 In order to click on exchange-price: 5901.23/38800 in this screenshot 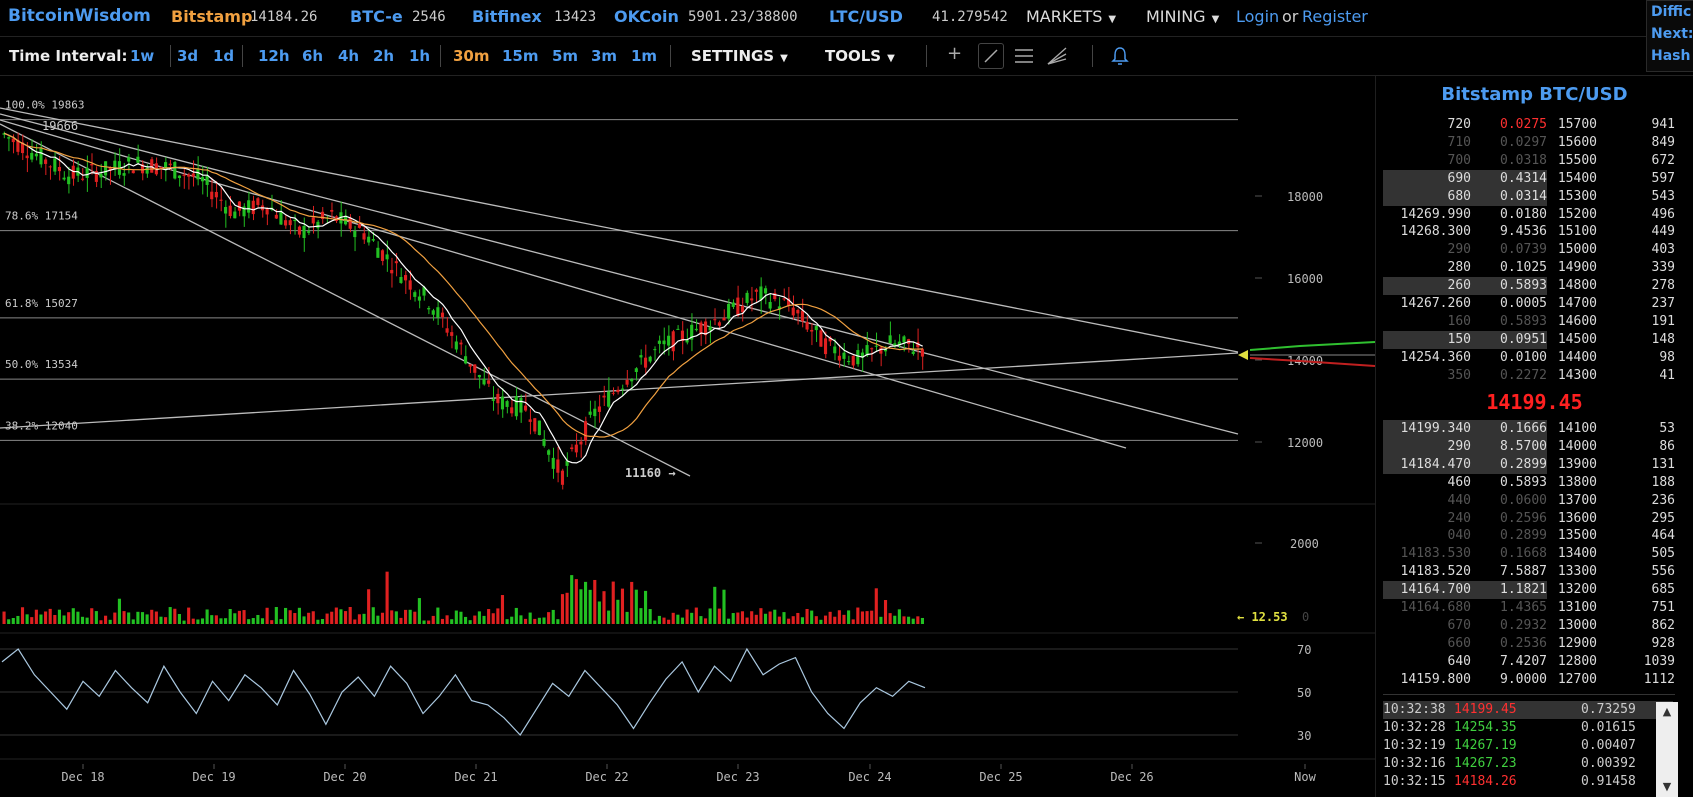, I will do `click(743, 17)`.